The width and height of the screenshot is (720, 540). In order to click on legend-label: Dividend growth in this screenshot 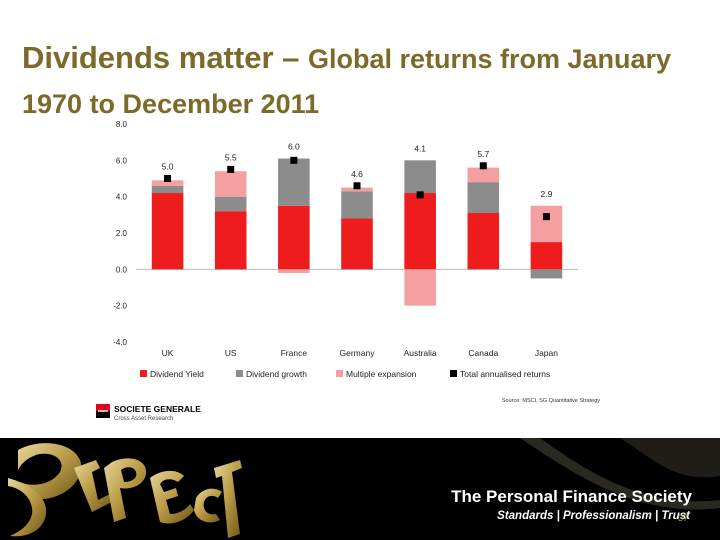, I will do `click(276, 374)`.